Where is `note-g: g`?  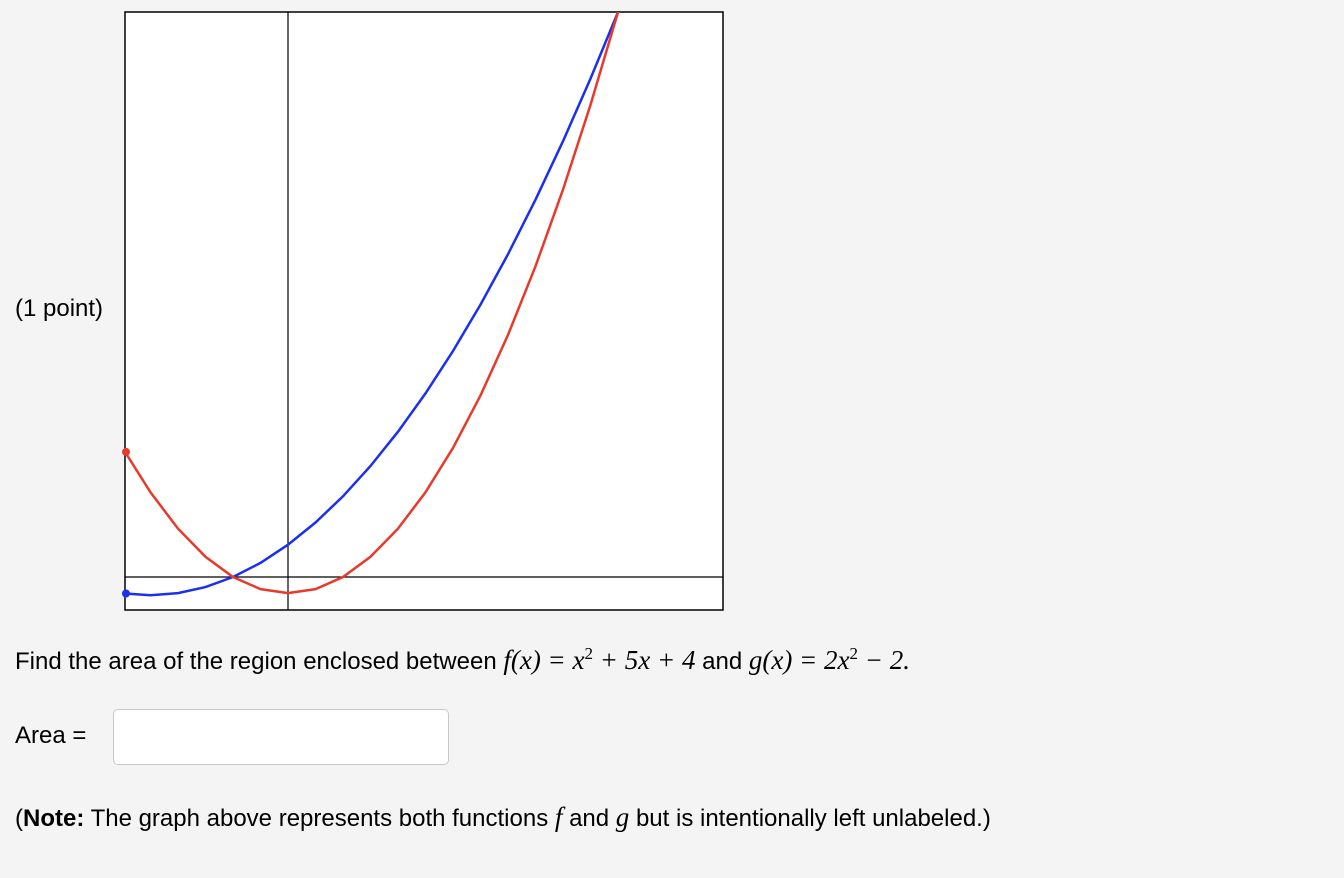 note-g: g is located at coordinates (622, 817).